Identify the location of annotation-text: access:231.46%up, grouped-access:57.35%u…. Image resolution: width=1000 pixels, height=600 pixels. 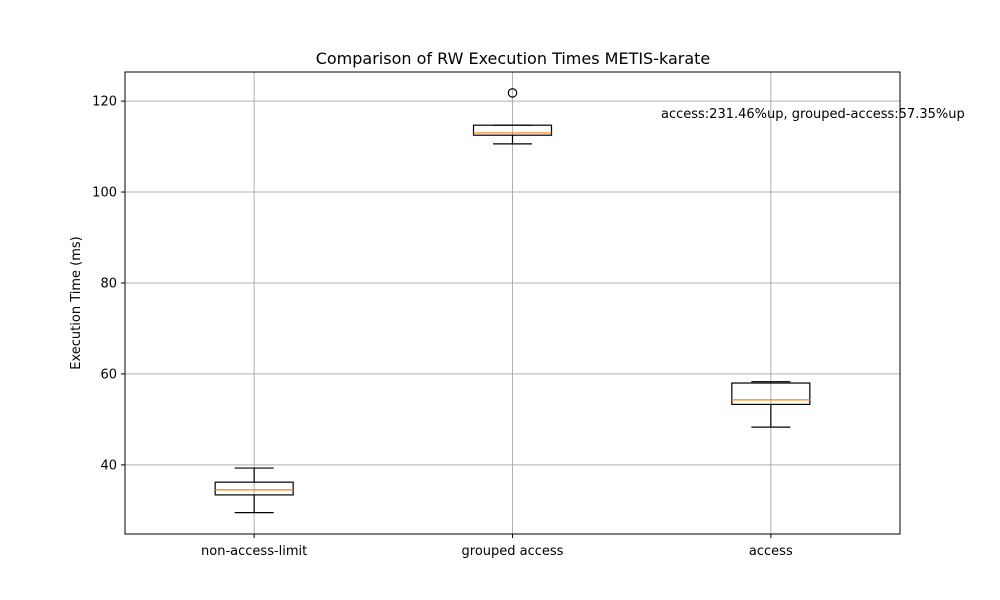
(813, 114).